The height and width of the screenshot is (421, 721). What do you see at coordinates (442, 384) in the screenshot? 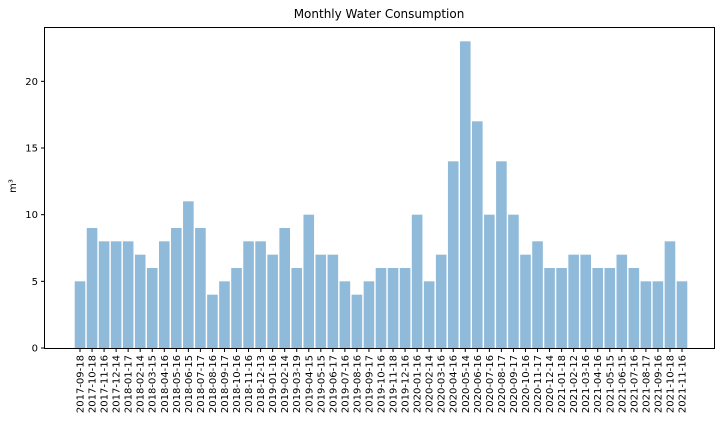
I see `x-tick-label: 2020-03-16` at bounding box center [442, 384].